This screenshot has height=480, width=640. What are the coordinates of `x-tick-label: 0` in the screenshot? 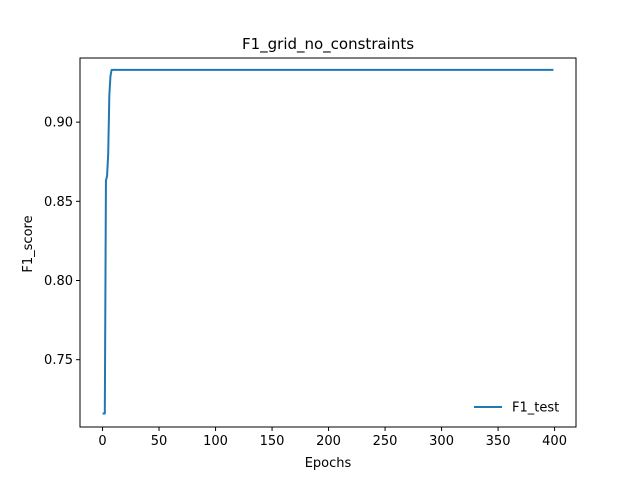 It's located at (102, 441).